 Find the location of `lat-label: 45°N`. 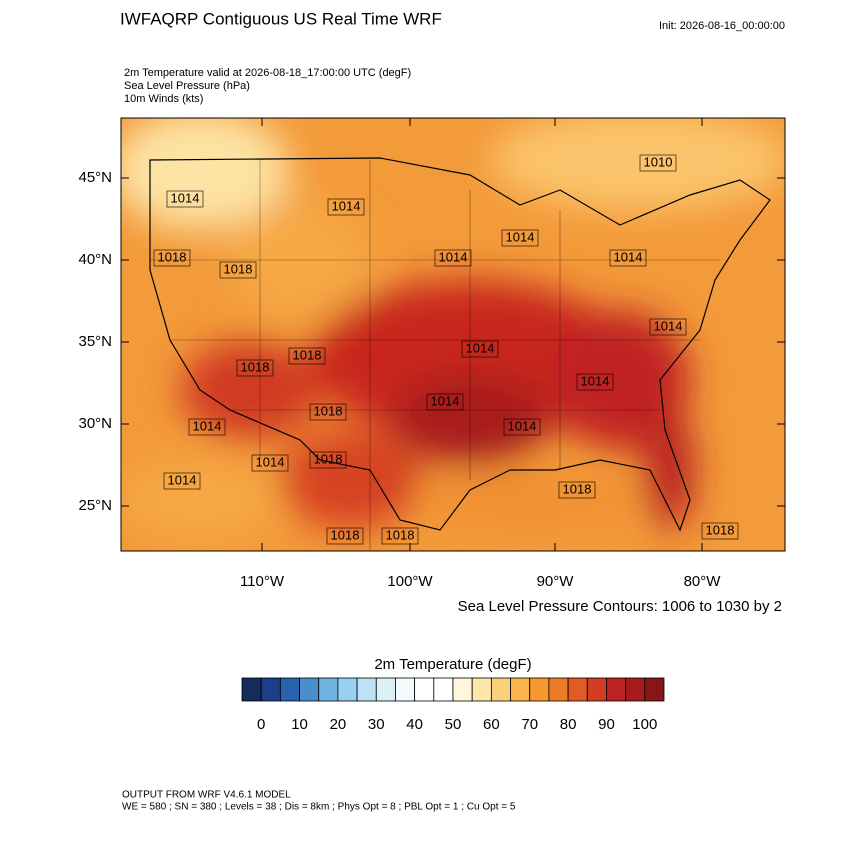

lat-label: 45°N is located at coordinates (95, 177).